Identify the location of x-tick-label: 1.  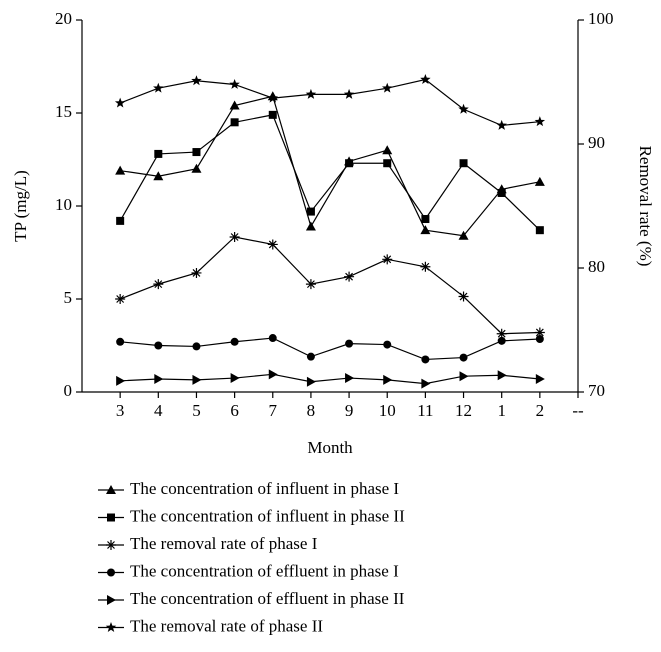
(501, 410).